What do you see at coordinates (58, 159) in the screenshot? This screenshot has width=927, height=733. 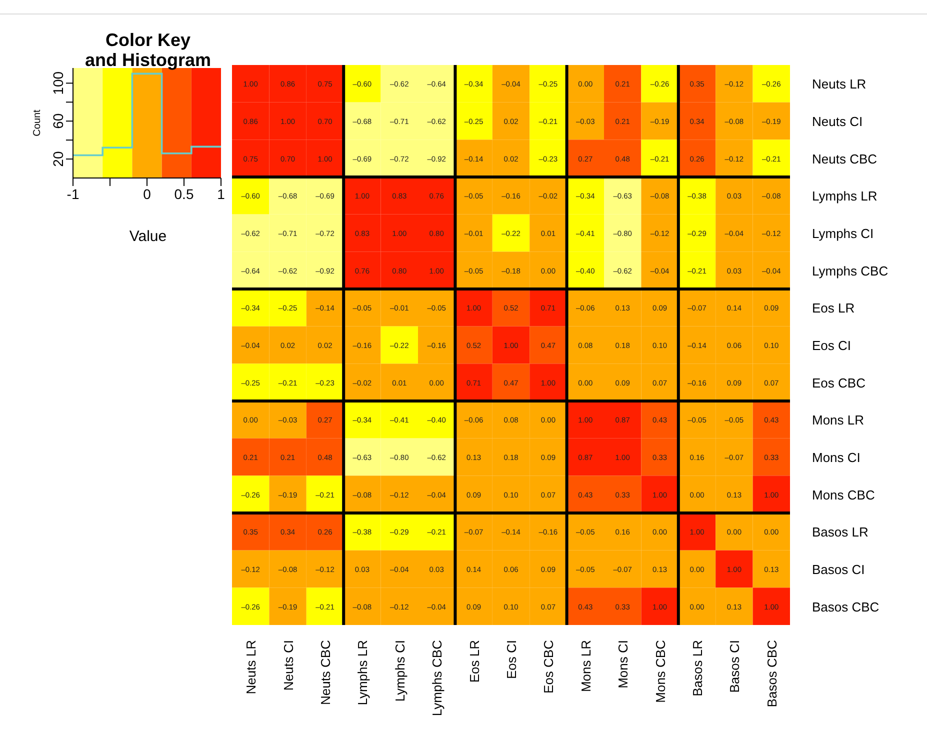 I see `y-tick-label: 20` at bounding box center [58, 159].